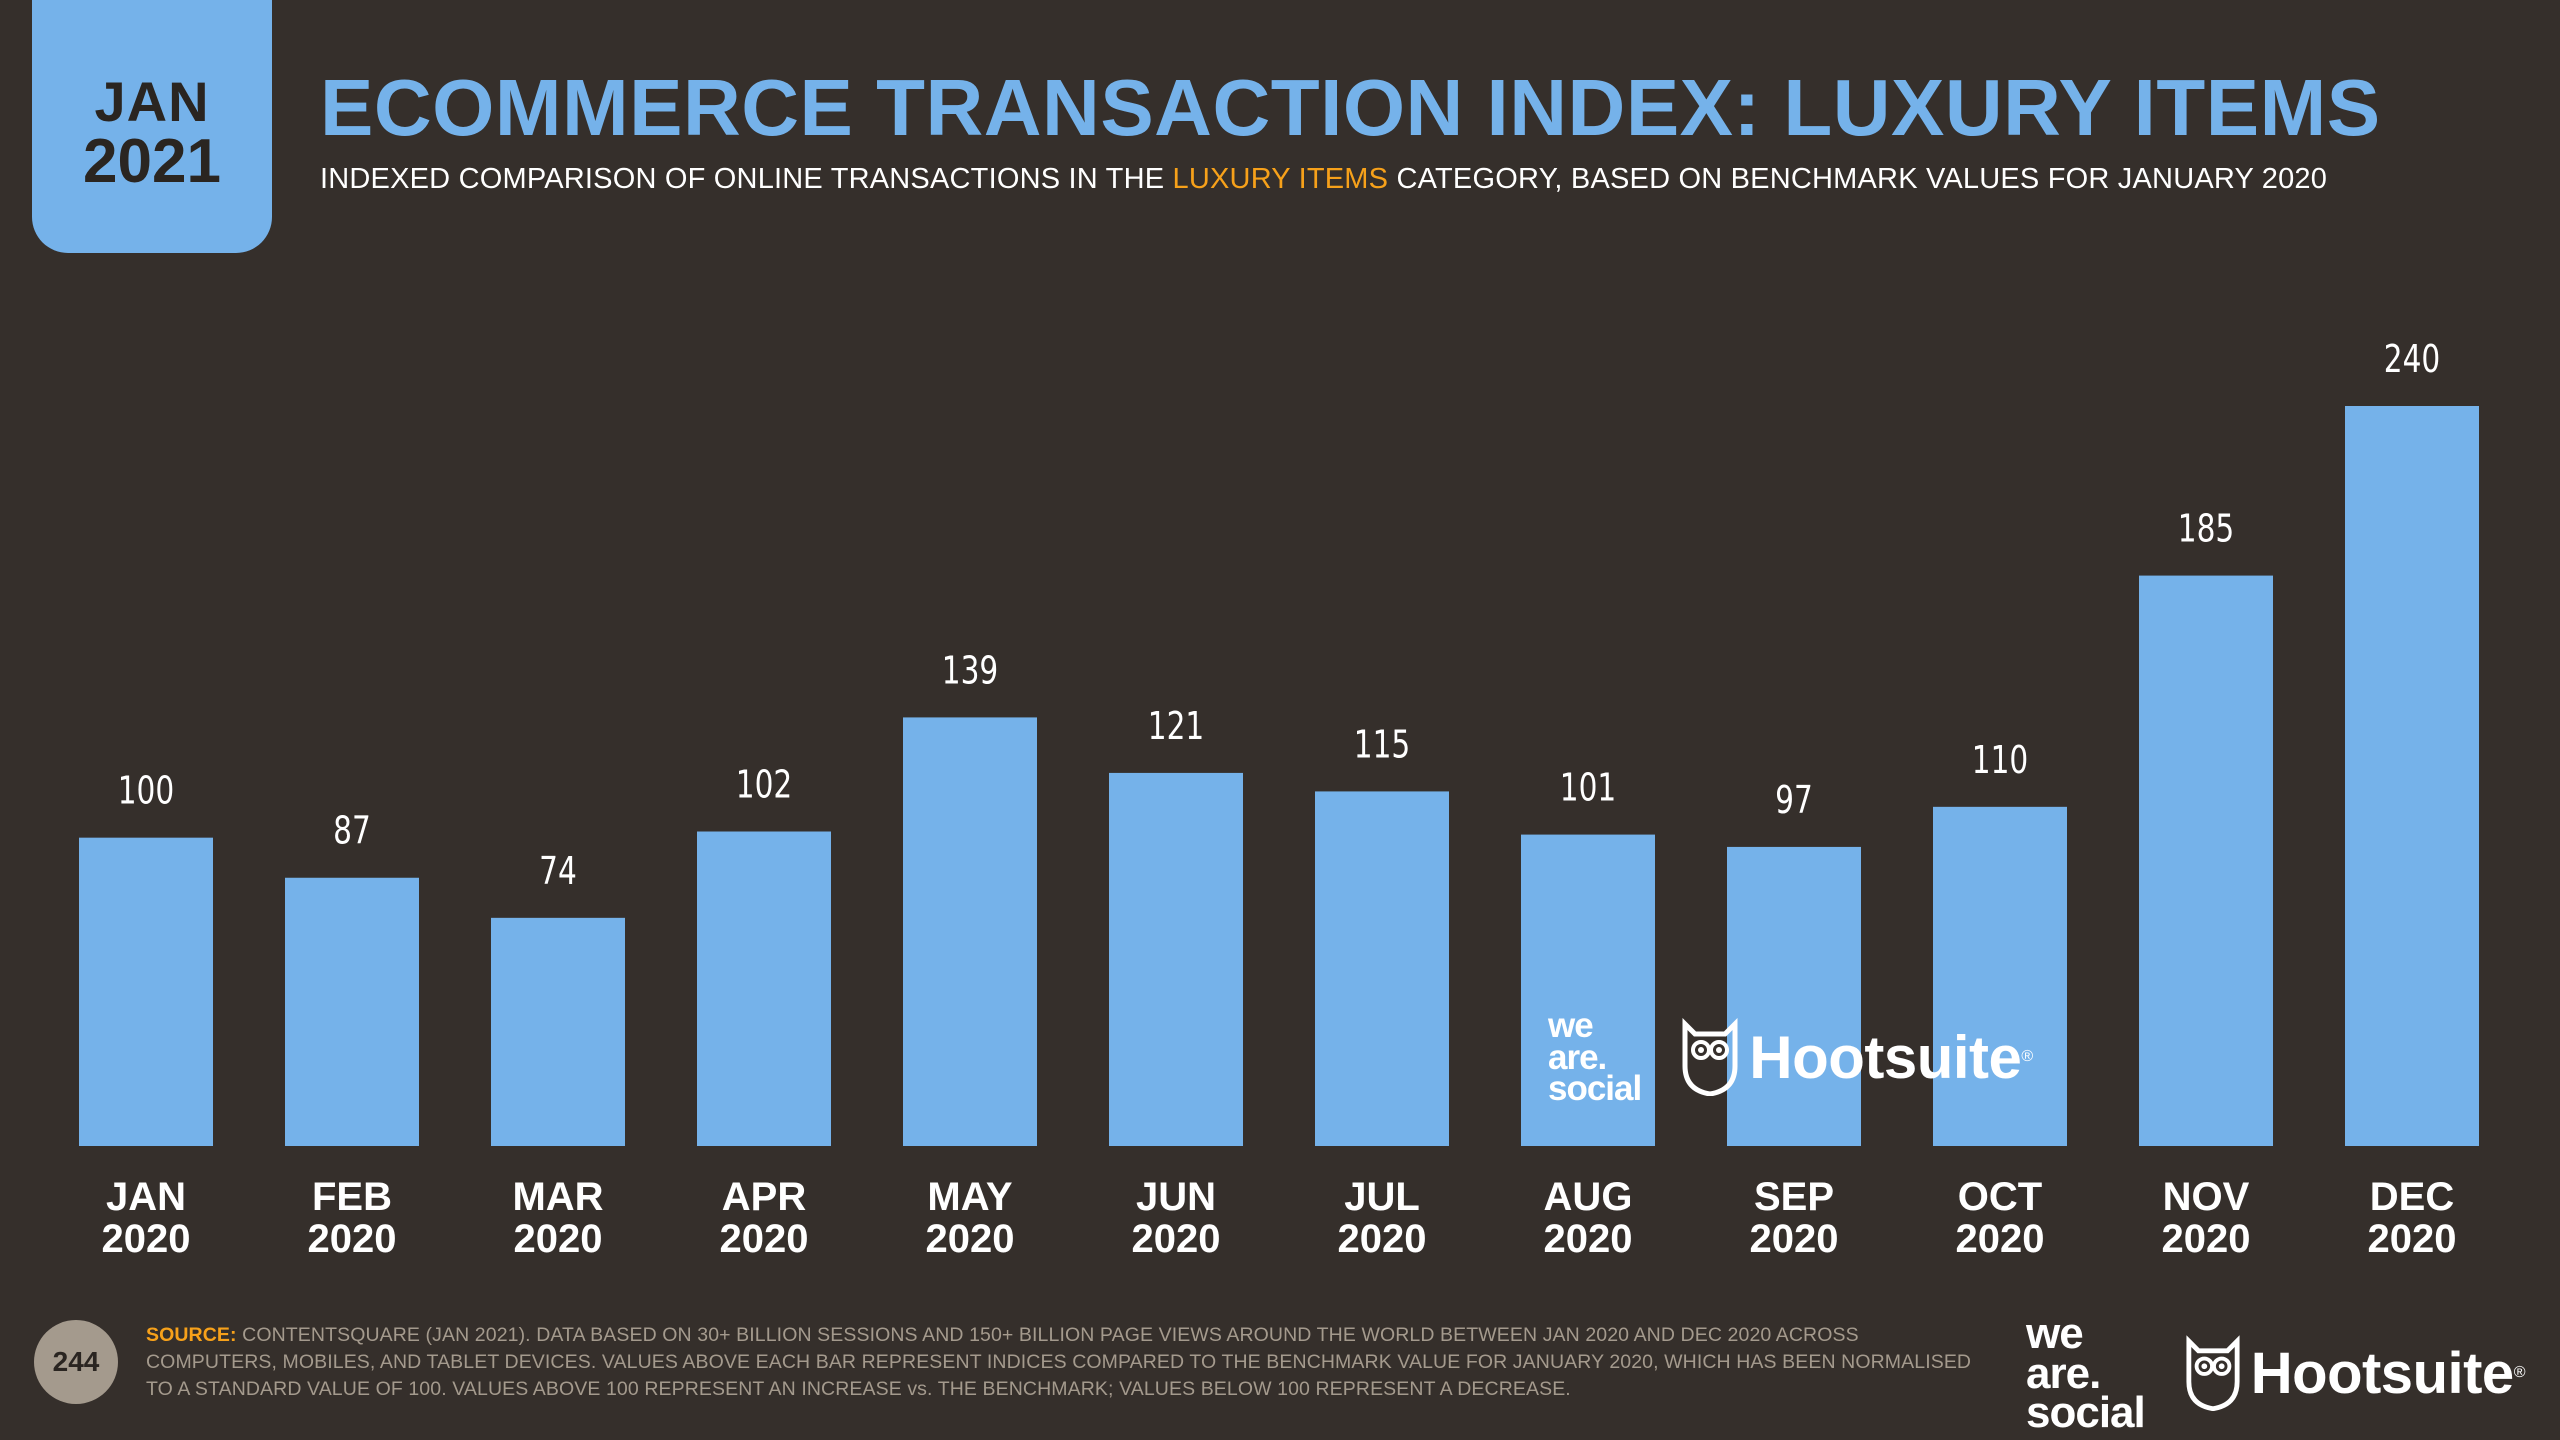 The width and height of the screenshot is (2560, 1440). Describe the element at coordinates (2086, 1413) in the screenshot. I see `was-footer-line-3: social` at that location.